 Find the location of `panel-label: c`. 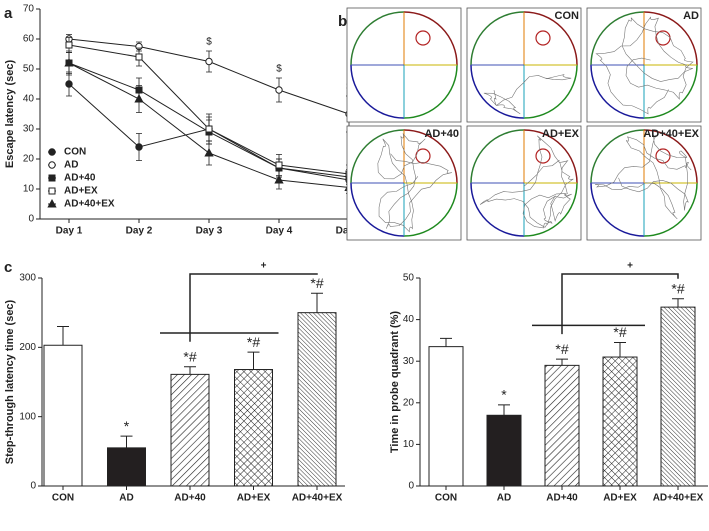

panel-label: c is located at coordinates (8, 267).